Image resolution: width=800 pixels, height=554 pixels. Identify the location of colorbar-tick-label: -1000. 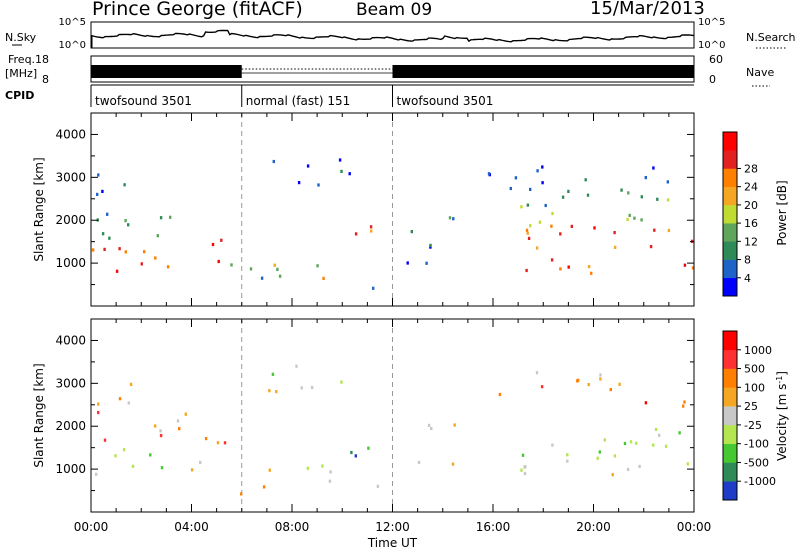
(760, 481).